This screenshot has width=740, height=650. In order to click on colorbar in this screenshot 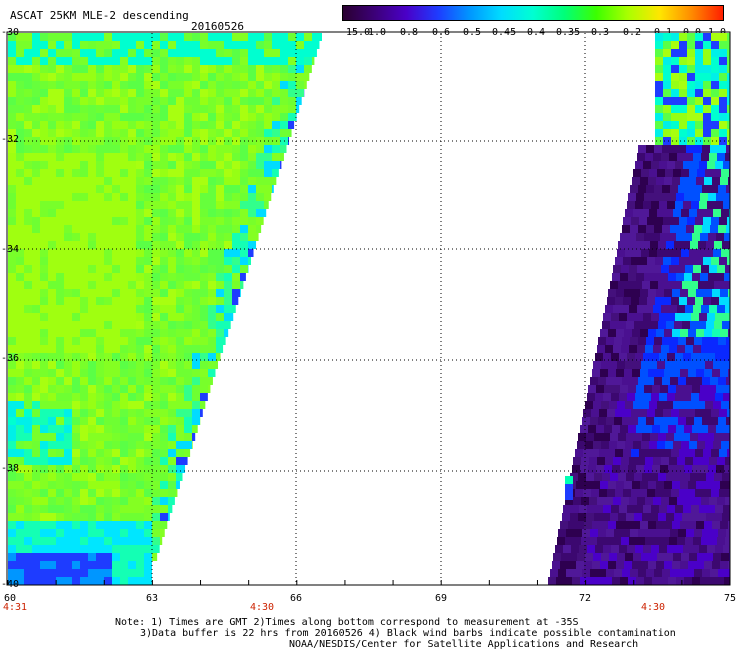, I will do `click(533, 13)`.